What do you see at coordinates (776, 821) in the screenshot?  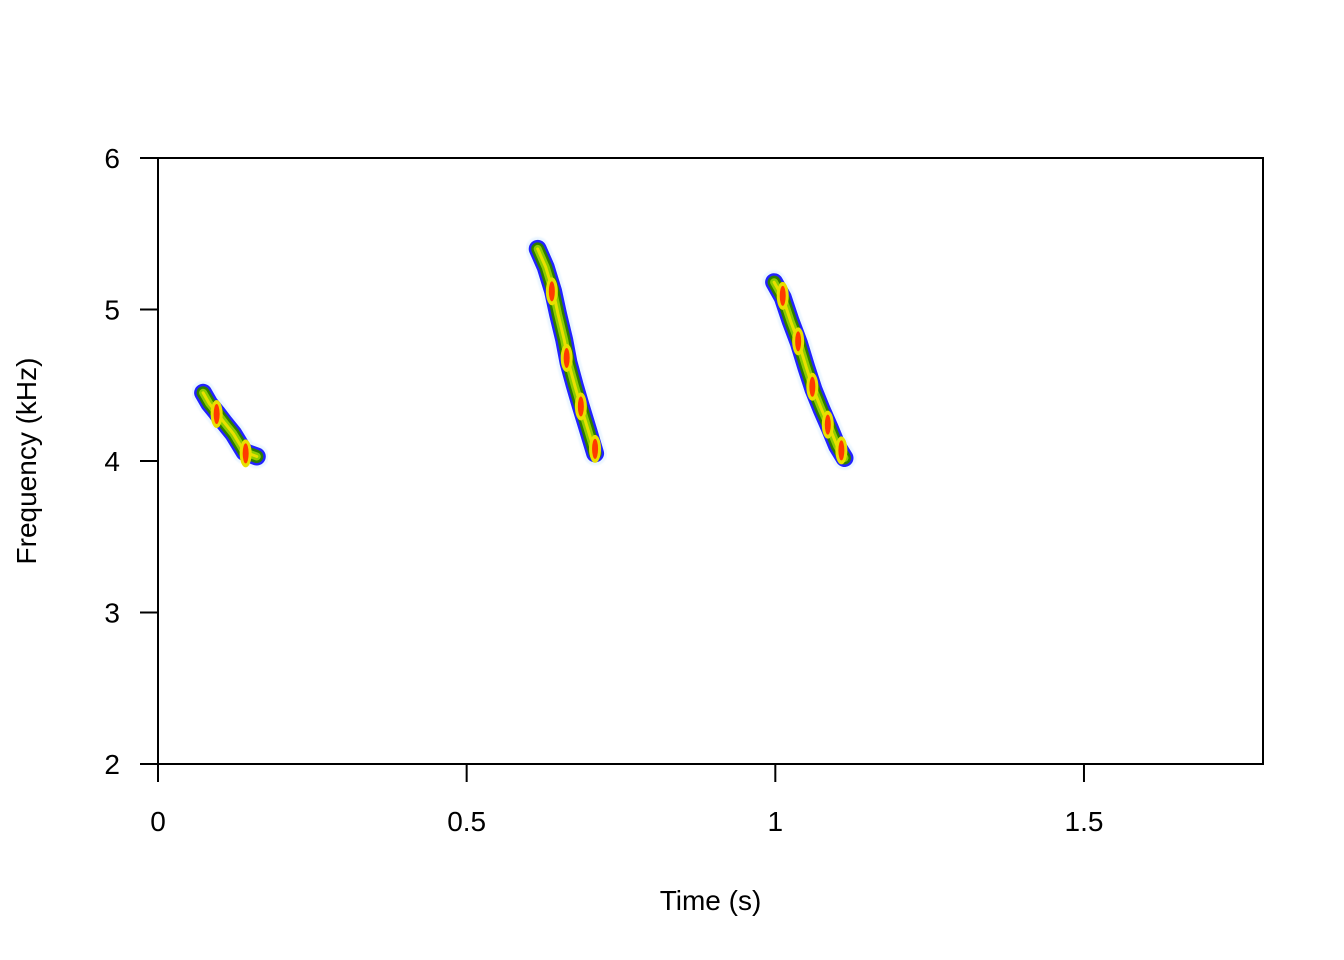 I see `x-tick-label: 1` at bounding box center [776, 821].